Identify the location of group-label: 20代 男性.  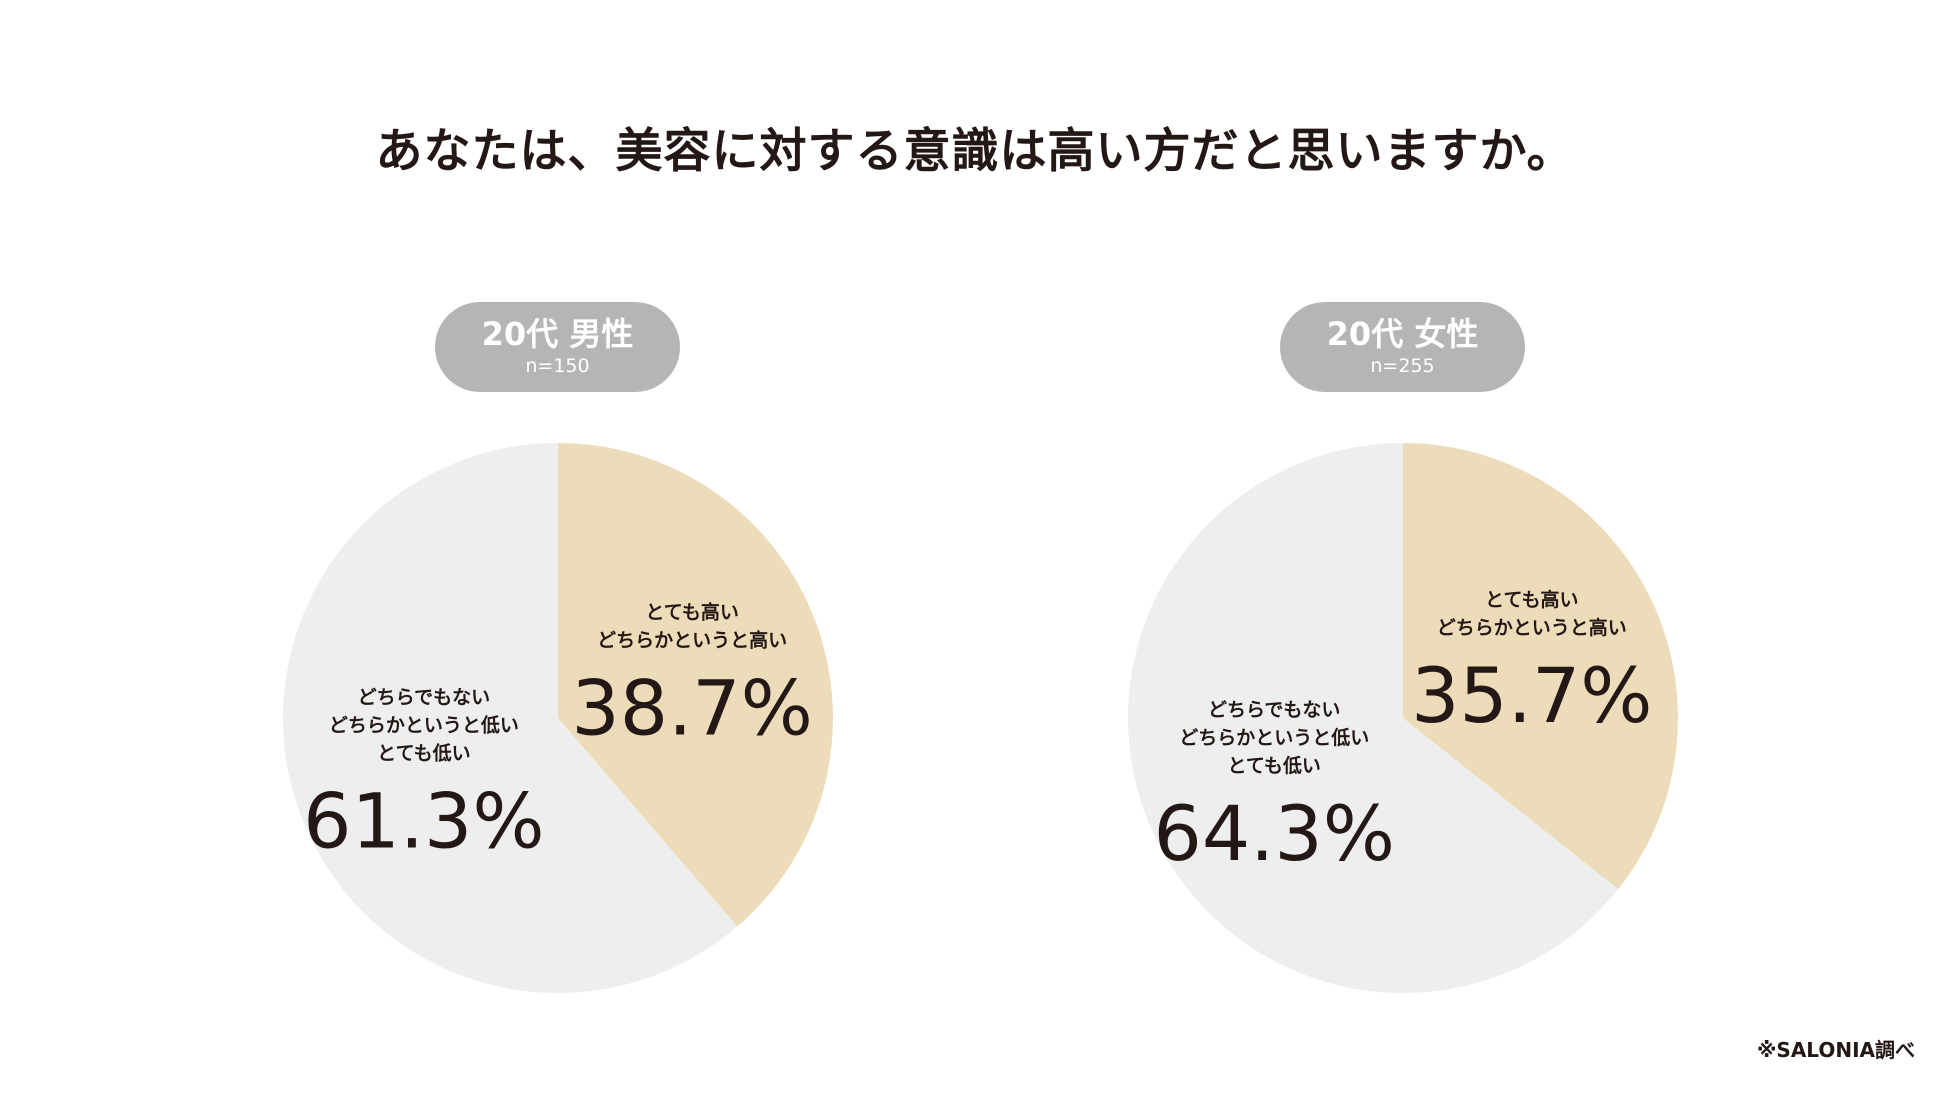
(557, 334).